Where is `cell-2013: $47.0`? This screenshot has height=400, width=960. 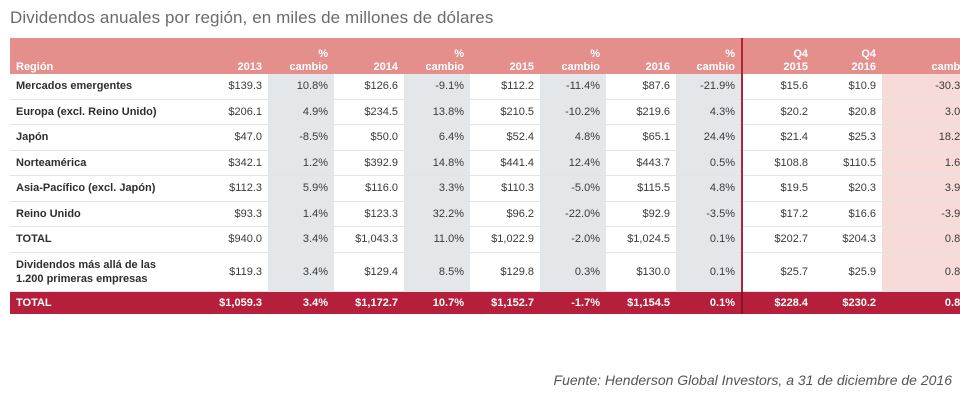
cell-2013: $47.0 is located at coordinates (233, 137).